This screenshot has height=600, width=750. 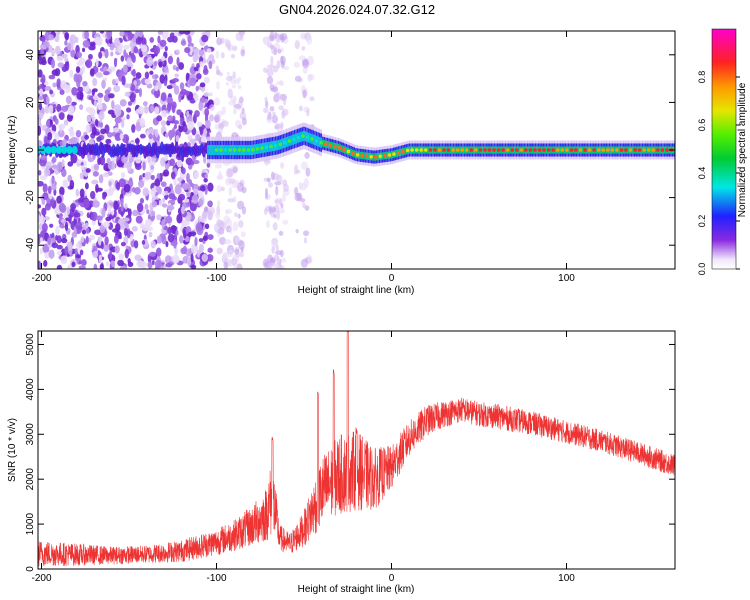 What do you see at coordinates (30, 245) in the screenshot?
I see `spectrogram-y-tick-label: -40` at bounding box center [30, 245].